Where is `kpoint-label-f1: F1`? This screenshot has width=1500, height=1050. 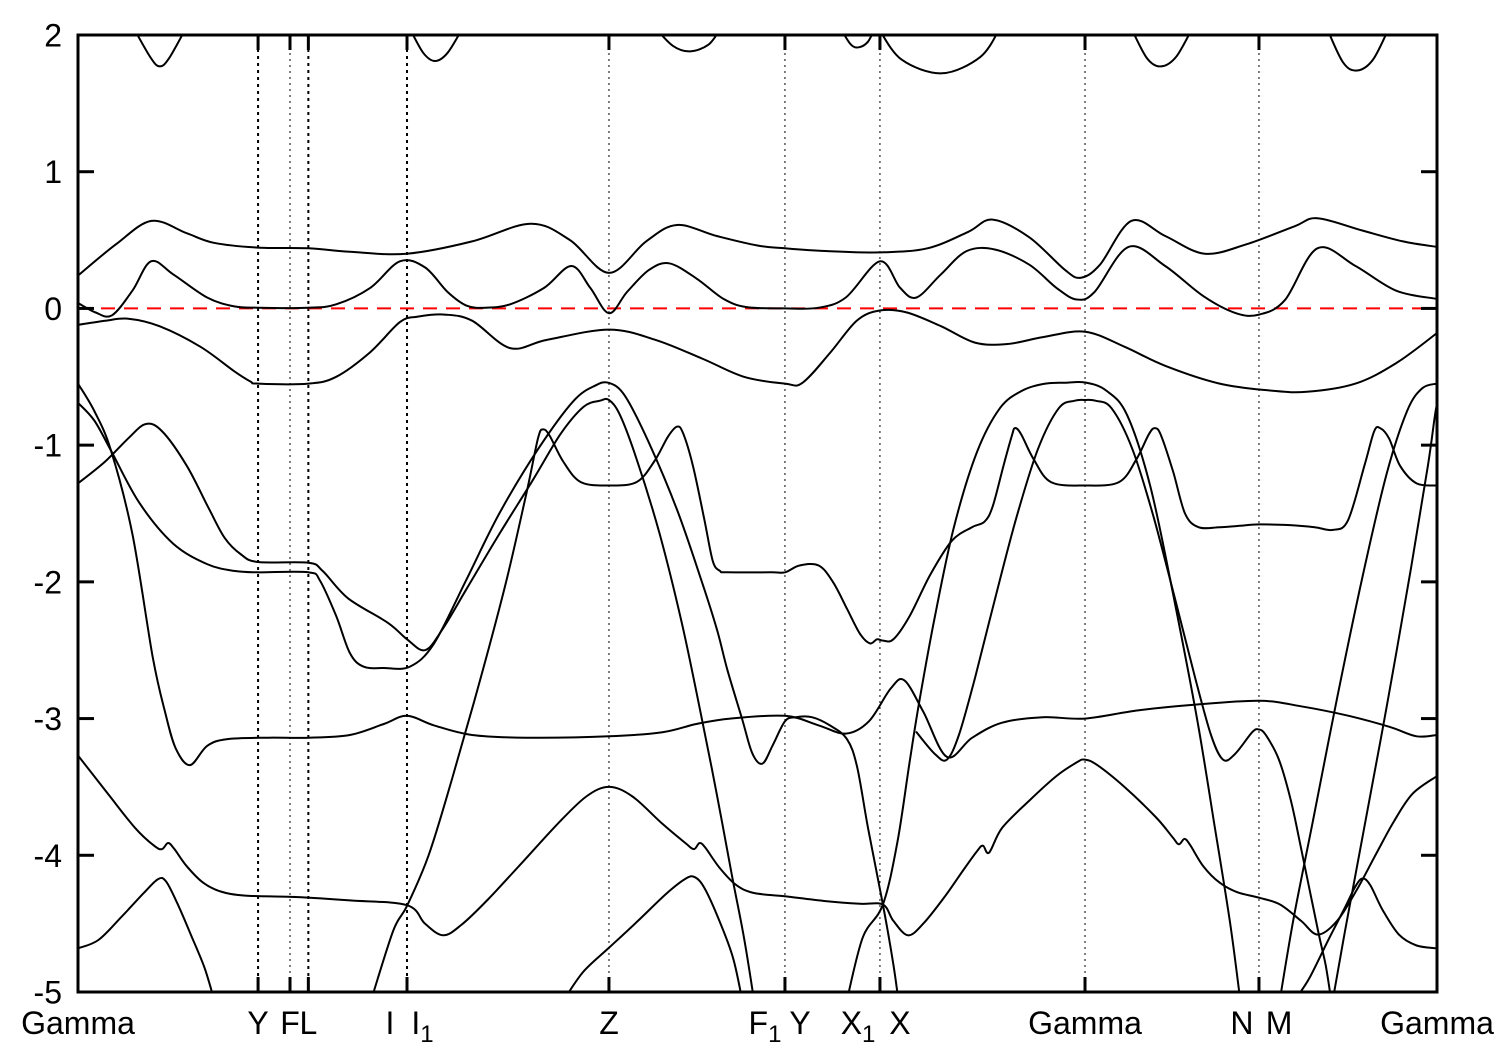 kpoint-label-f1: F1 is located at coordinates (765, 1026).